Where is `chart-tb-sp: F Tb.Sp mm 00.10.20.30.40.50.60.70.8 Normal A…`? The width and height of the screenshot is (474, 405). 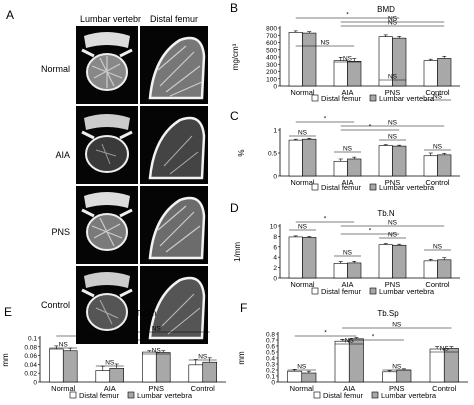 chart-tb-sp: F Tb.Sp mm 00.10.20.30.40.50.60.70.8 Normal A… is located at coordinates (353, 350).